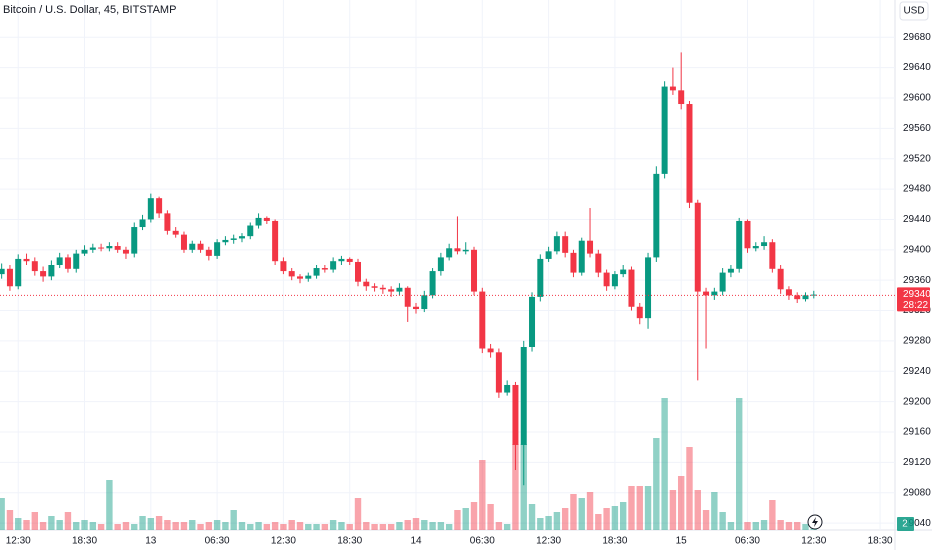  I want to click on y-tick-label: 29440, so click(917, 219).